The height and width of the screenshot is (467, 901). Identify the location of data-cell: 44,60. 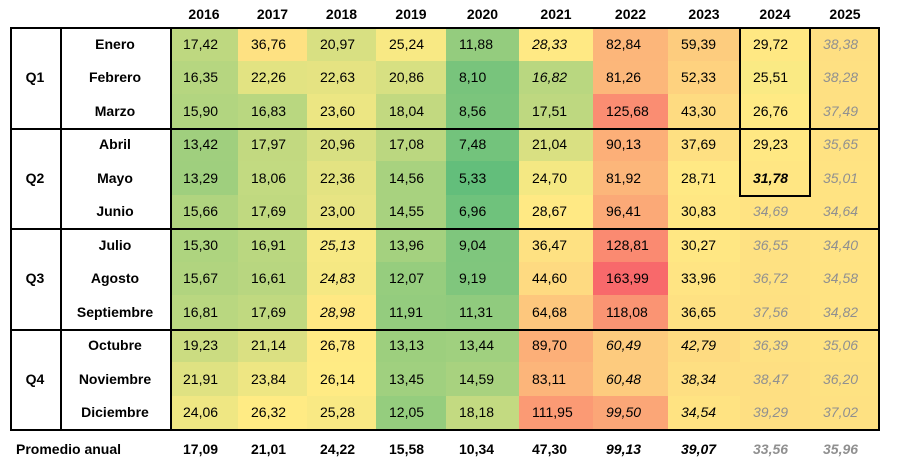
(556, 278).